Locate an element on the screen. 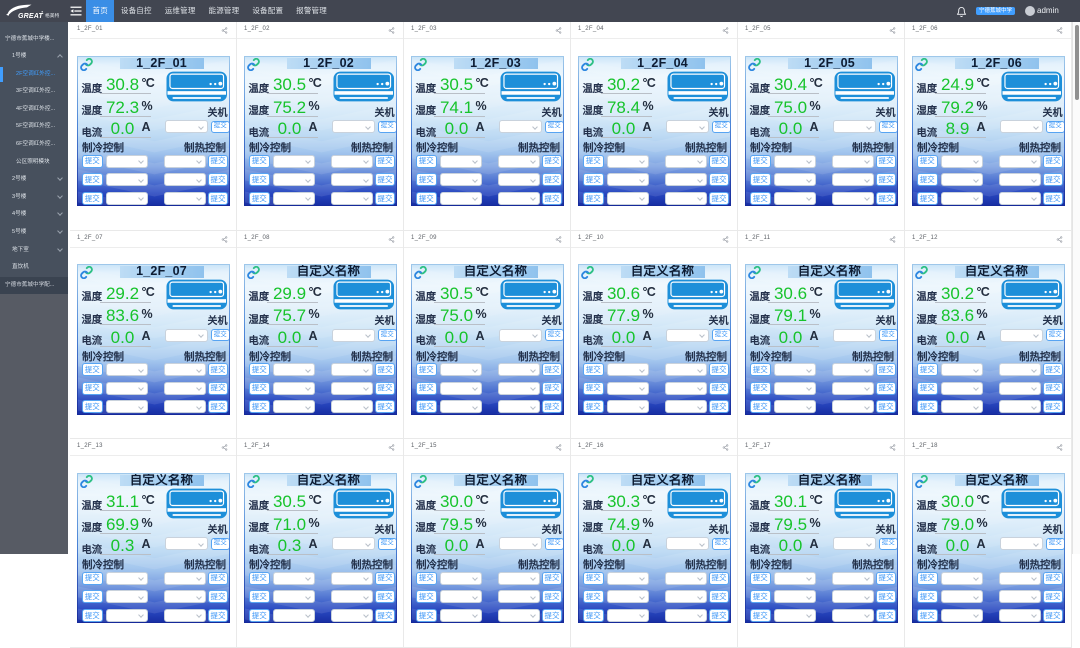 The image size is (1080, 648). svg-text: 格美特 is located at coordinates (52, 15).